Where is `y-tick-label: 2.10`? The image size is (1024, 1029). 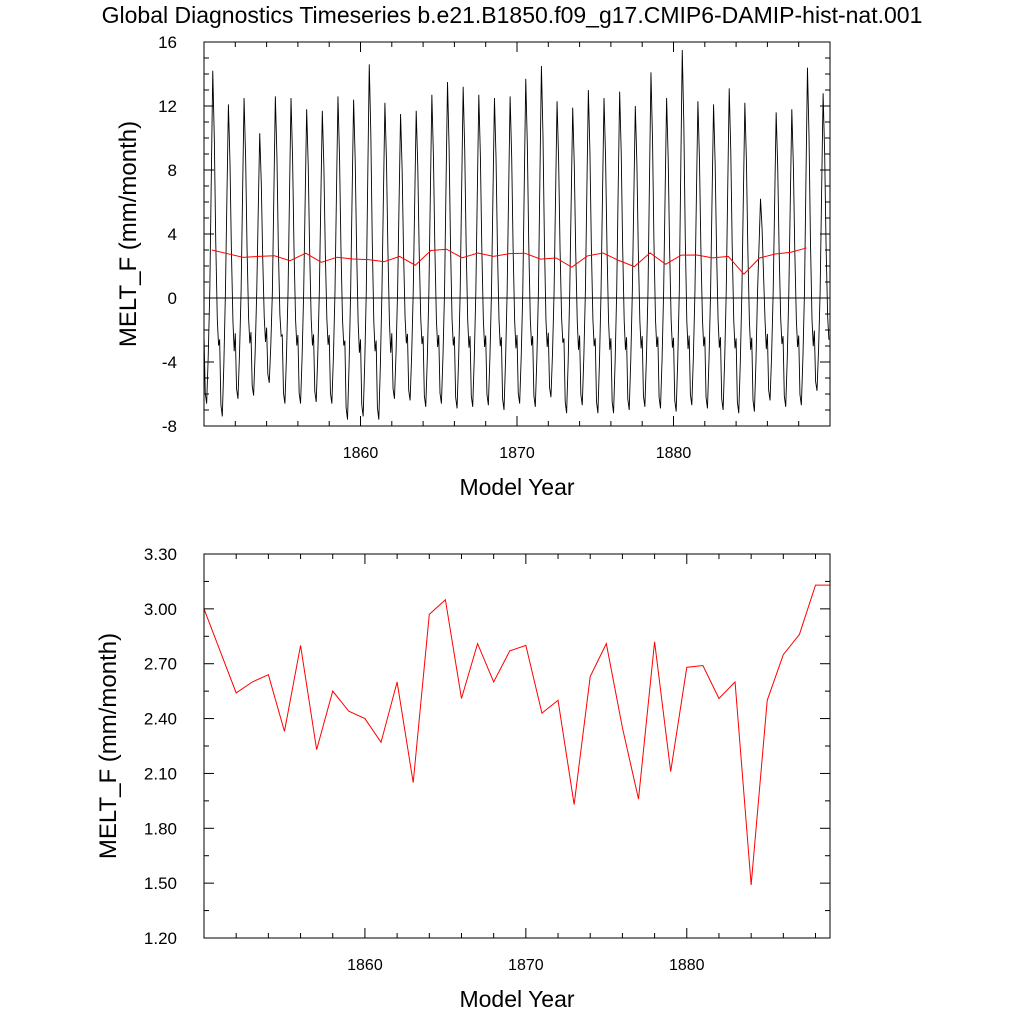
y-tick-label: 2.10 is located at coordinates (160, 773).